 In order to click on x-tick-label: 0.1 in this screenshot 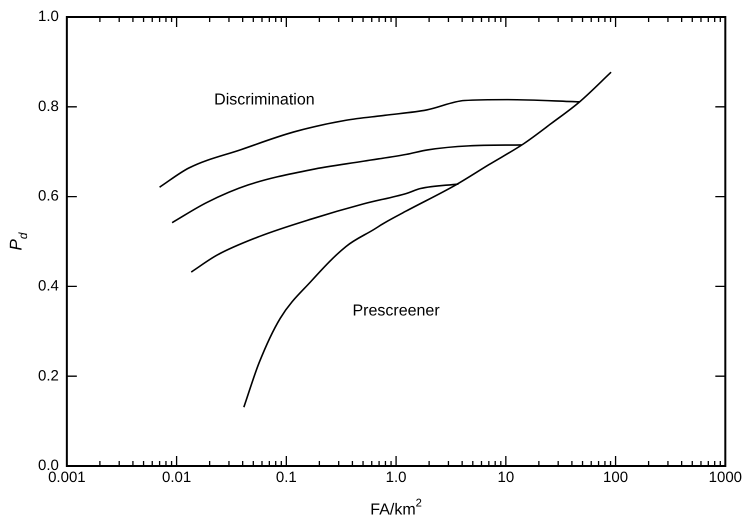, I will do `click(286, 477)`.